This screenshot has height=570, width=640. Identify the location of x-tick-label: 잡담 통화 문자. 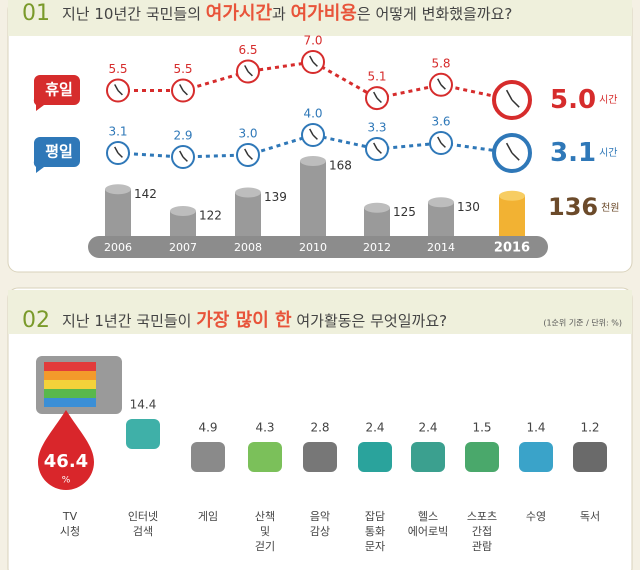
(375, 531).